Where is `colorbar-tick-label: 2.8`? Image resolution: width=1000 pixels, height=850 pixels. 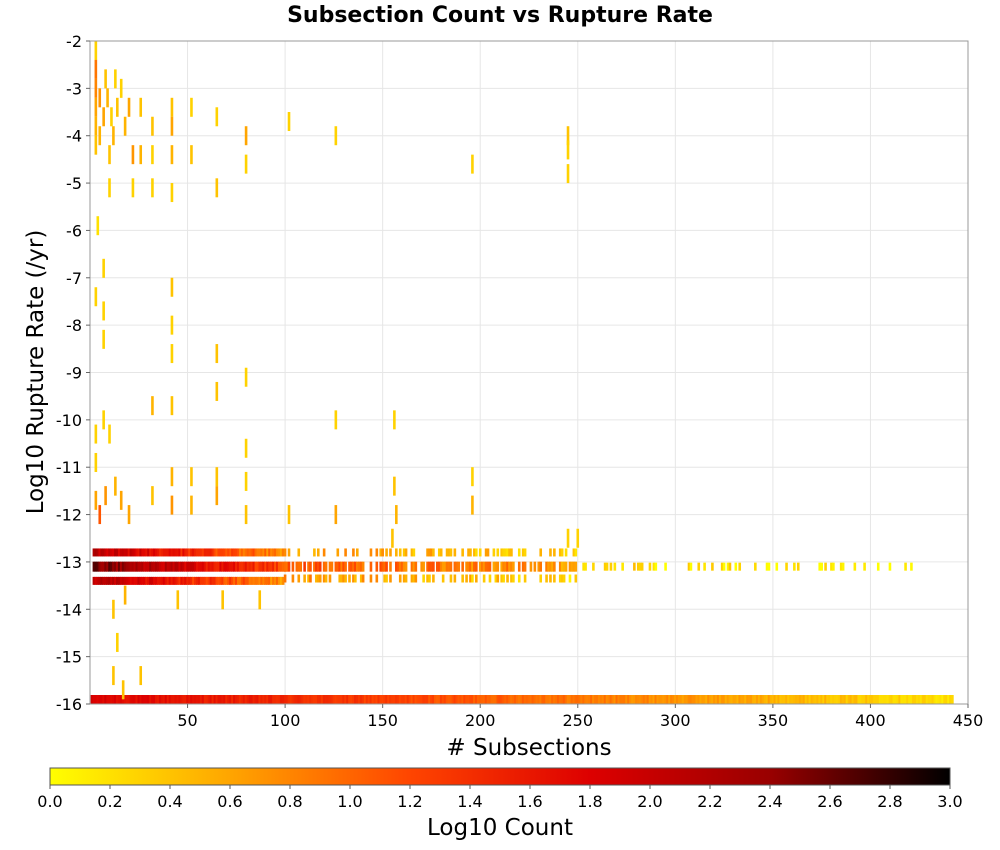 colorbar-tick-label: 2.8 is located at coordinates (889, 801).